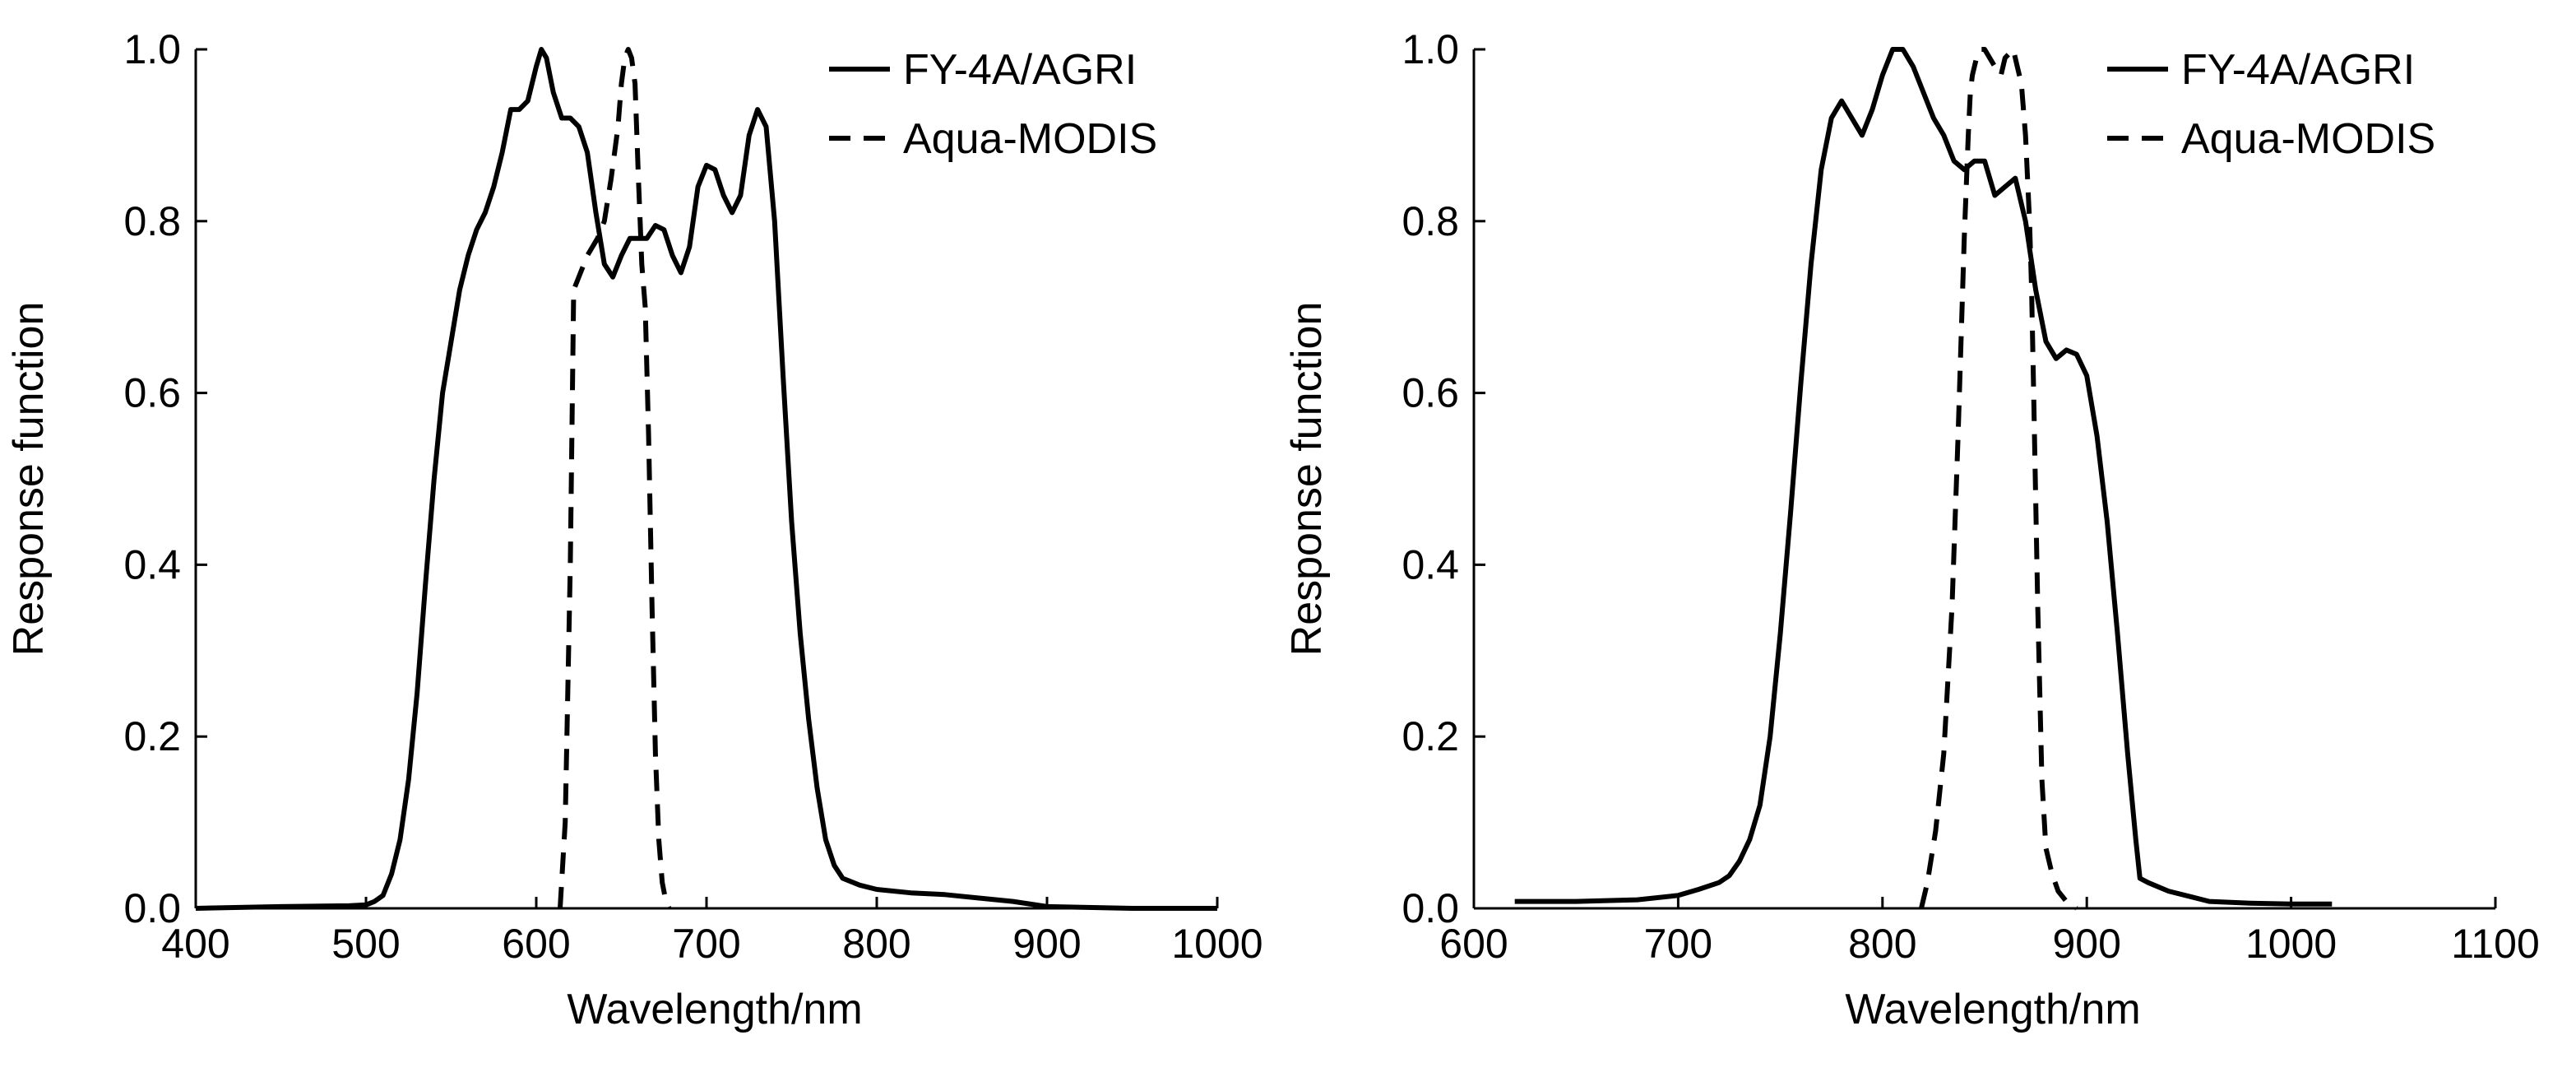 This screenshot has height=1077, width=2576. I want to click on x-tick-label: 500, so click(365, 944).